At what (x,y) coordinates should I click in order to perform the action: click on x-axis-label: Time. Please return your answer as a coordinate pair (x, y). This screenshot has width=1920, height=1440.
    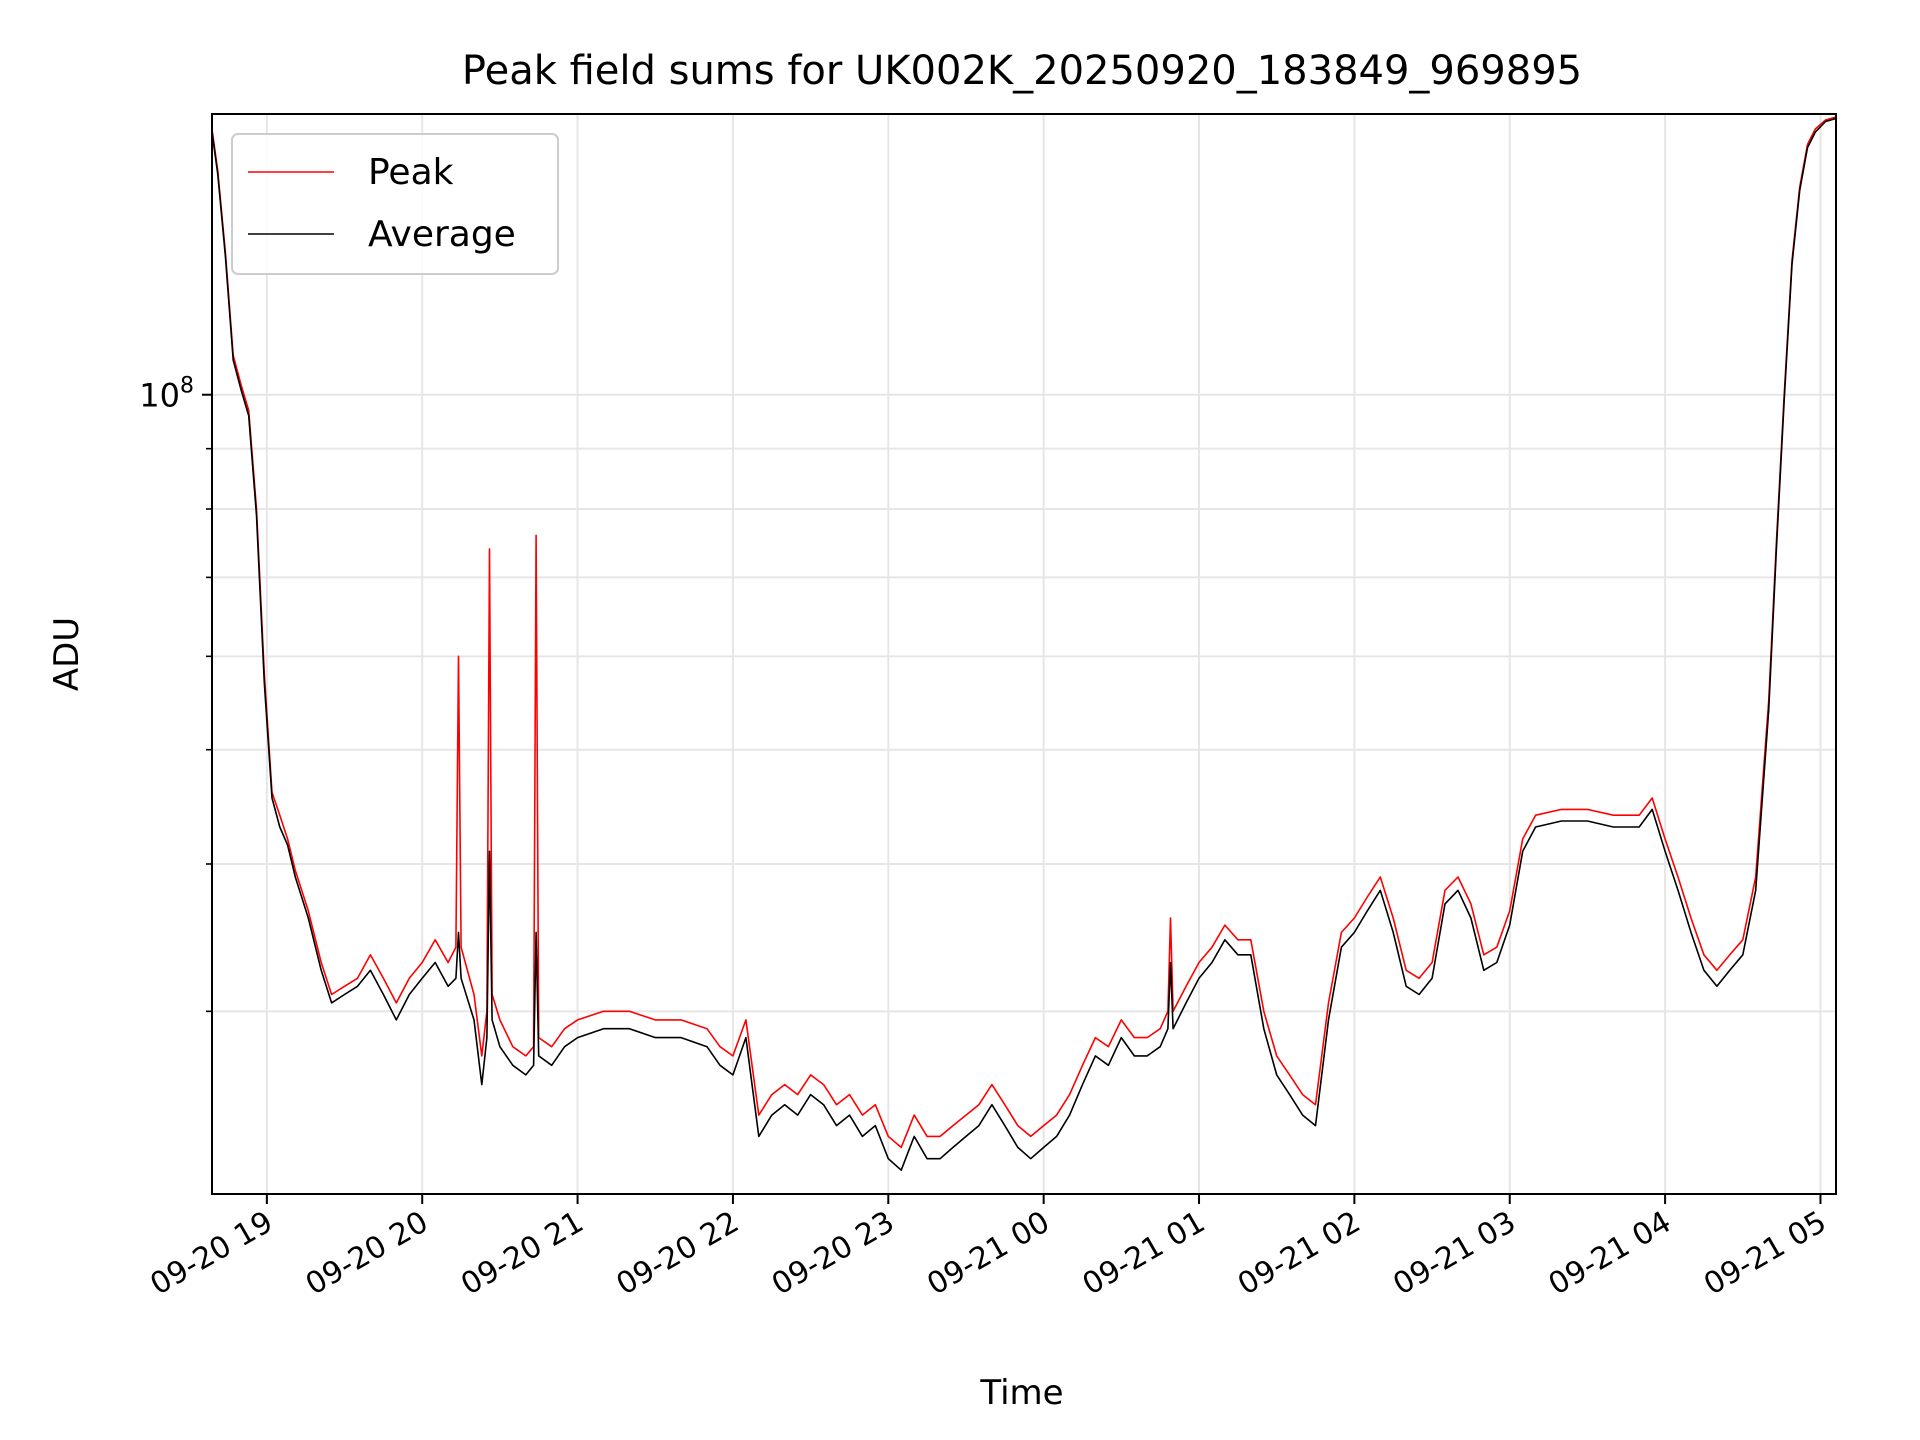
    Looking at the image, I should click on (1021, 1393).